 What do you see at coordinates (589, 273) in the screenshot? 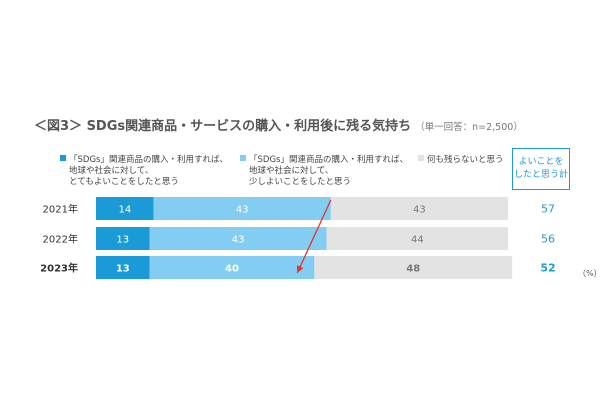
I see `unit-label: （%）` at bounding box center [589, 273].